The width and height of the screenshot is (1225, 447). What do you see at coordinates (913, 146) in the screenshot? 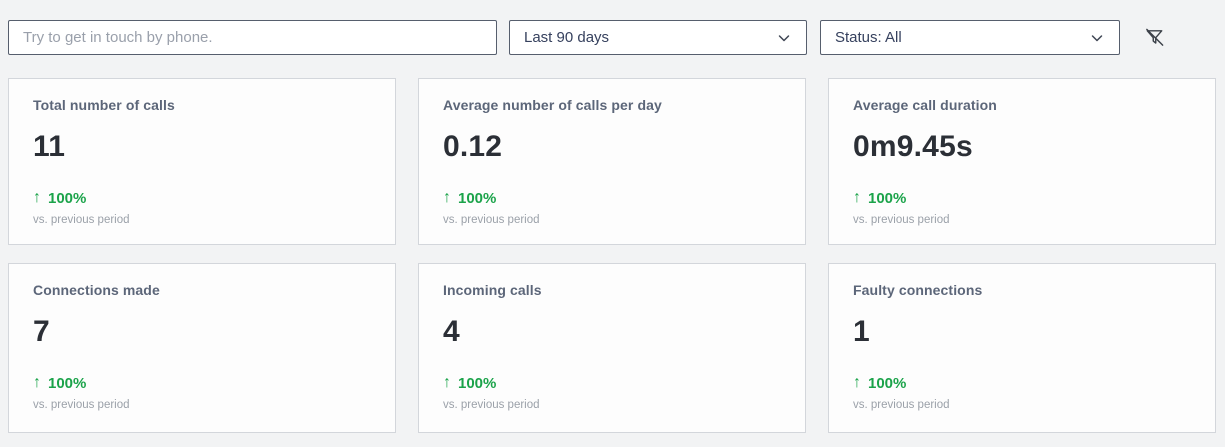
I see `card-value: 0m9.45s` at bounding box center [913, 146].